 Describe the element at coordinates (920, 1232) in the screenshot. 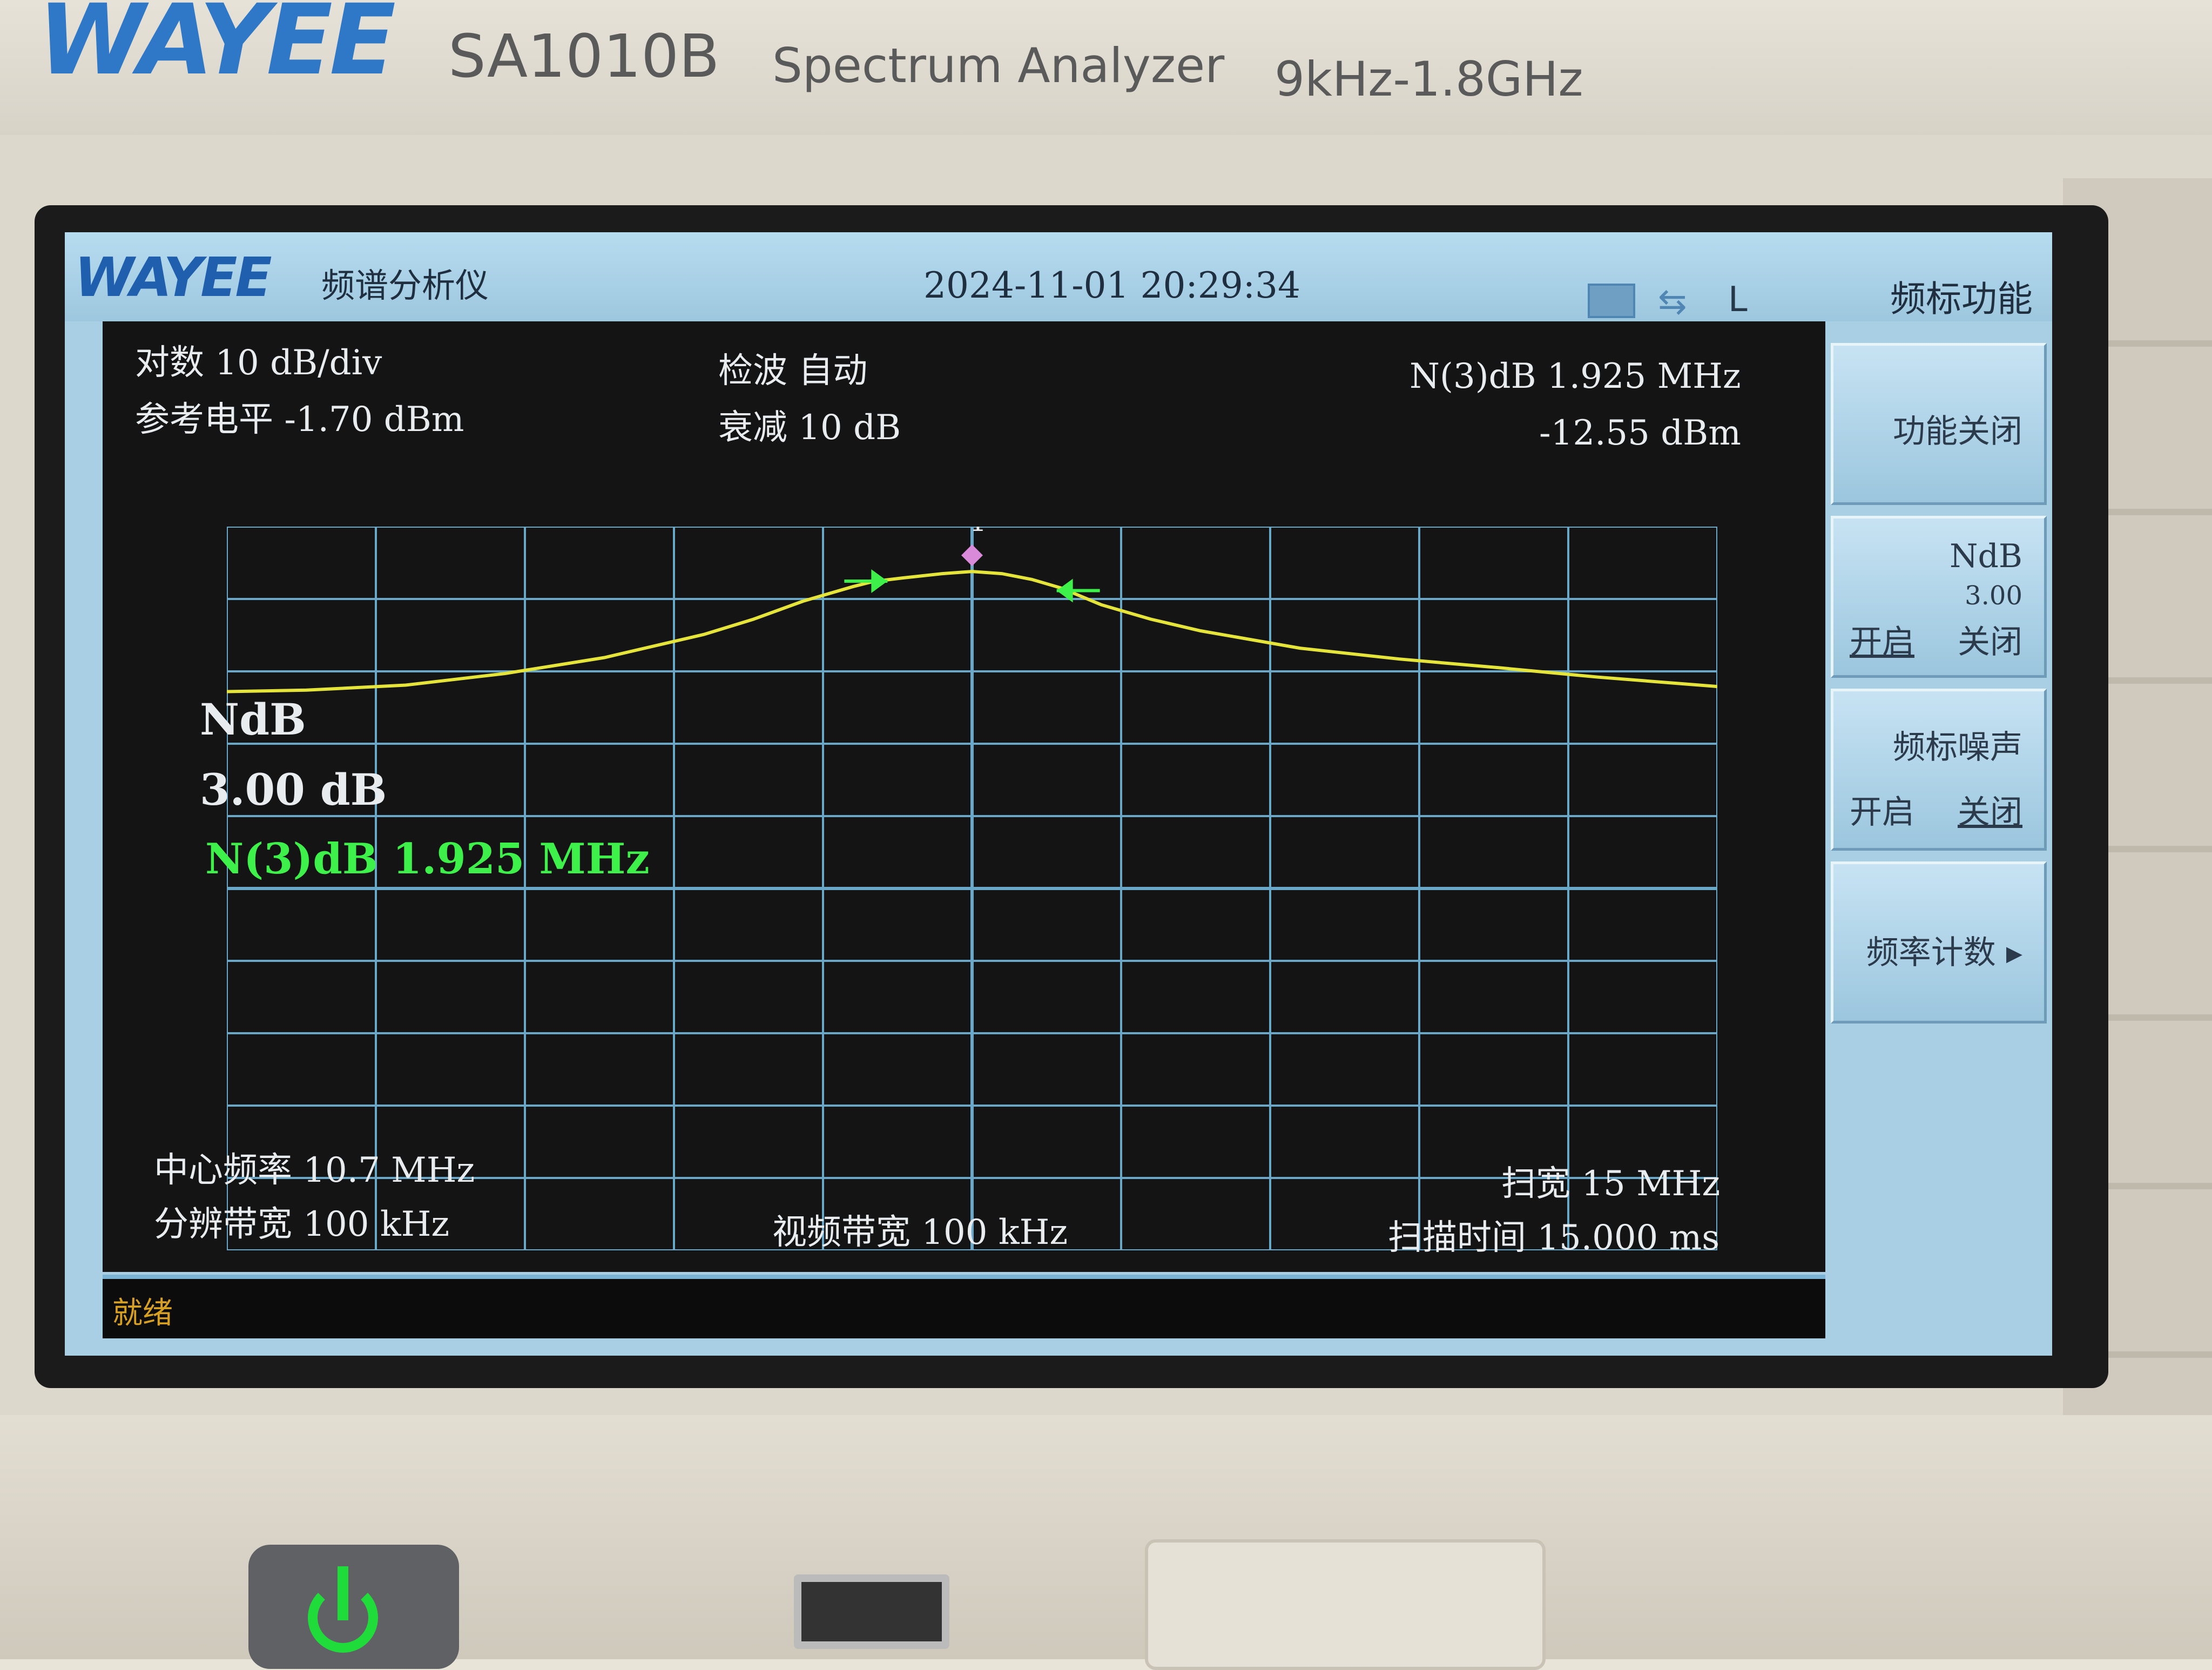

I see `video-bandwidth: 视频带宽 100 kHz` at that location.